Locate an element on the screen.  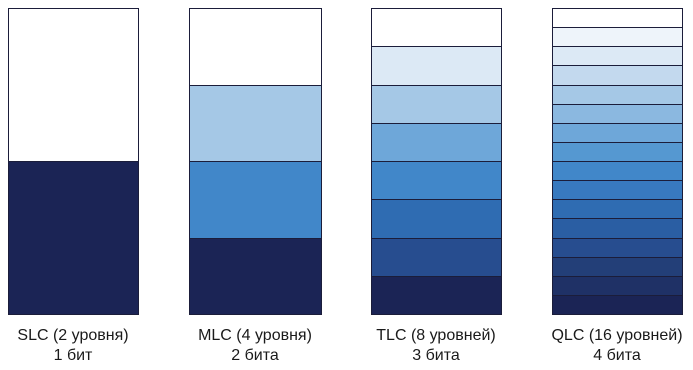
tlc-label: TLC (8 уровней) is located at coordinates (436, 335).